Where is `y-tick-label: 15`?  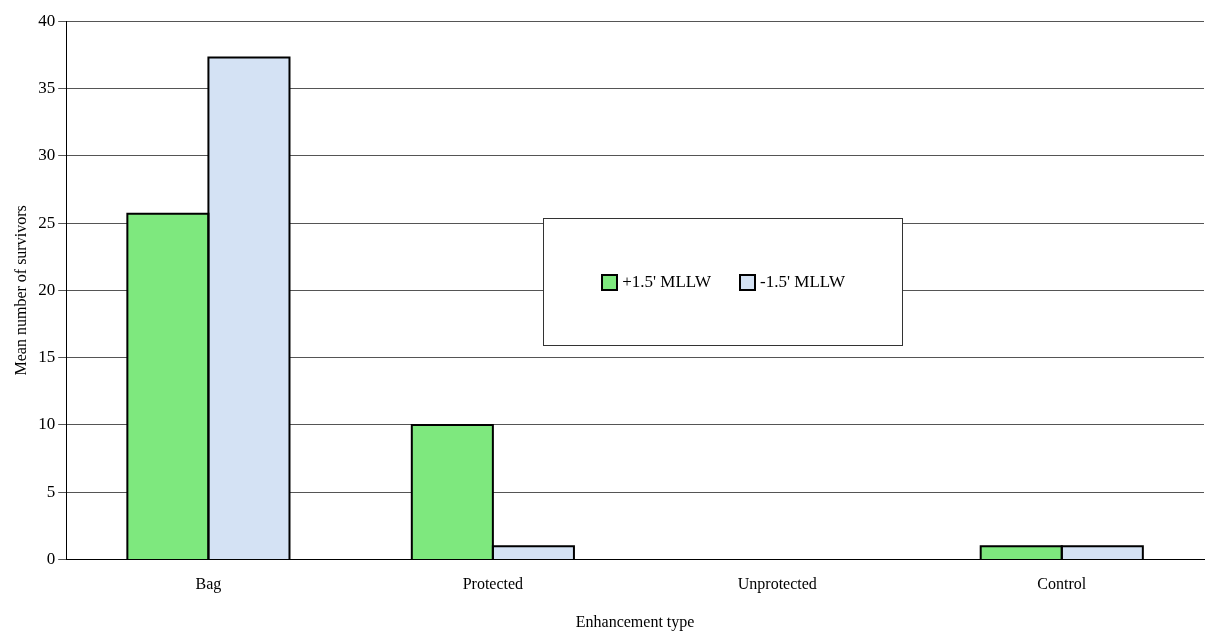
y-tick-label: 15 is located at coordinates (47, 357).